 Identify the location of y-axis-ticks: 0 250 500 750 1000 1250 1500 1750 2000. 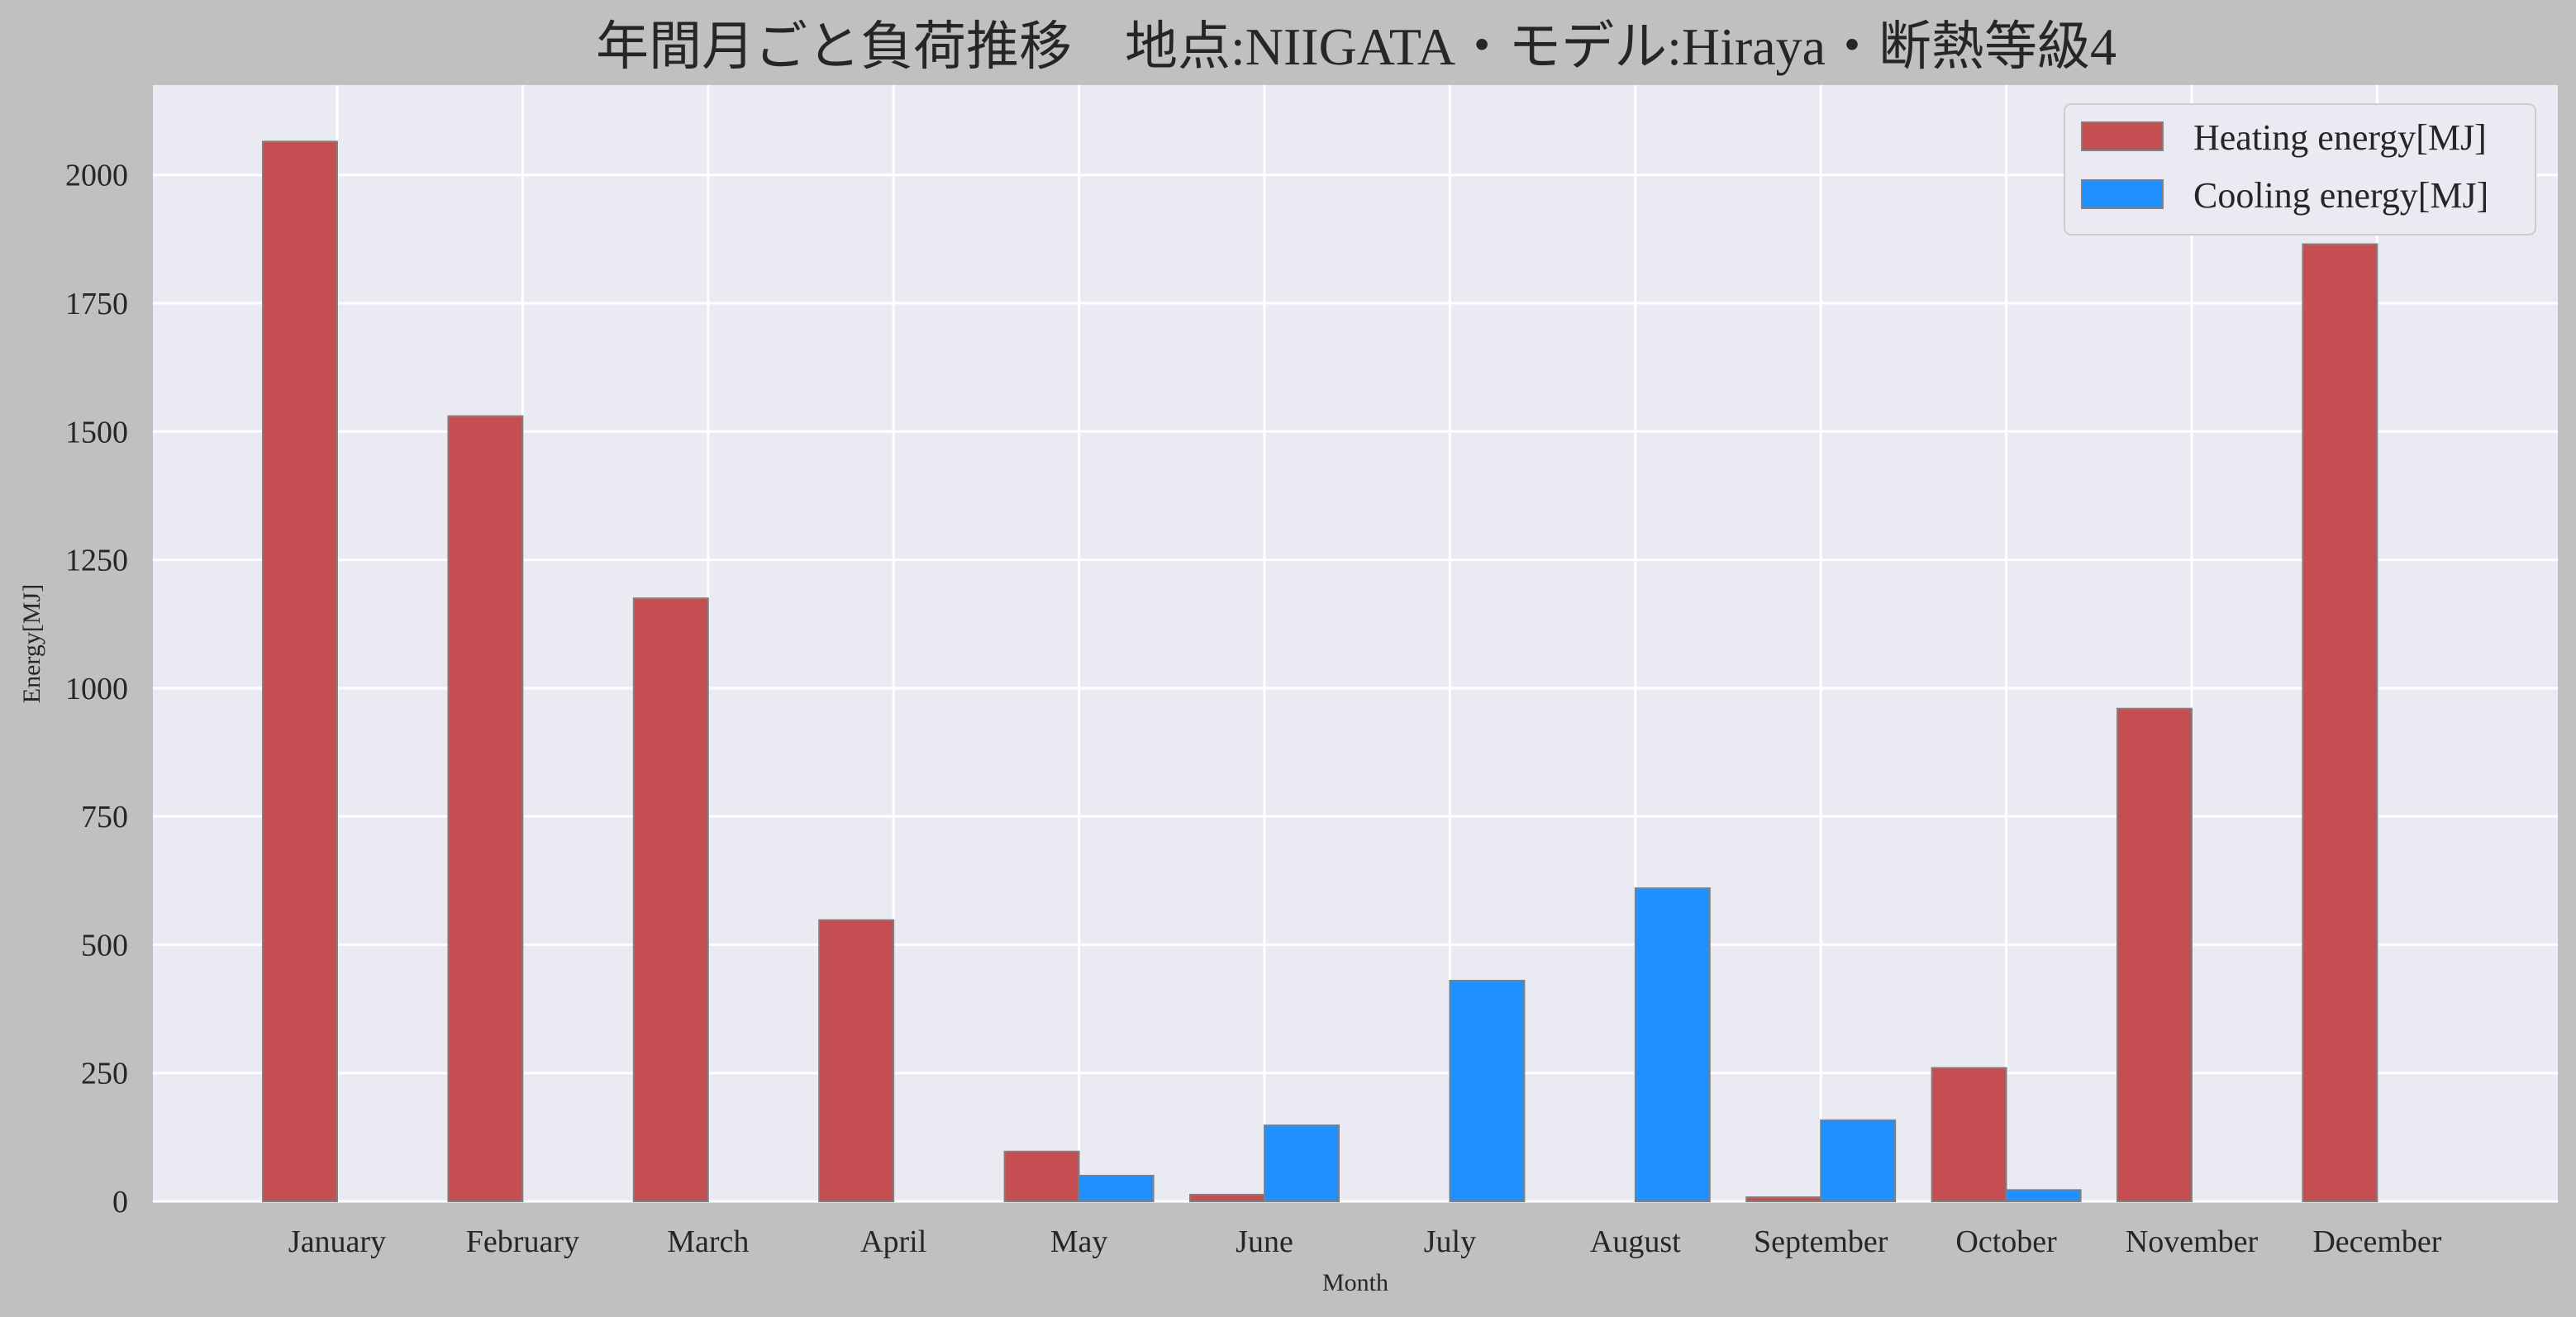
(97, 689).